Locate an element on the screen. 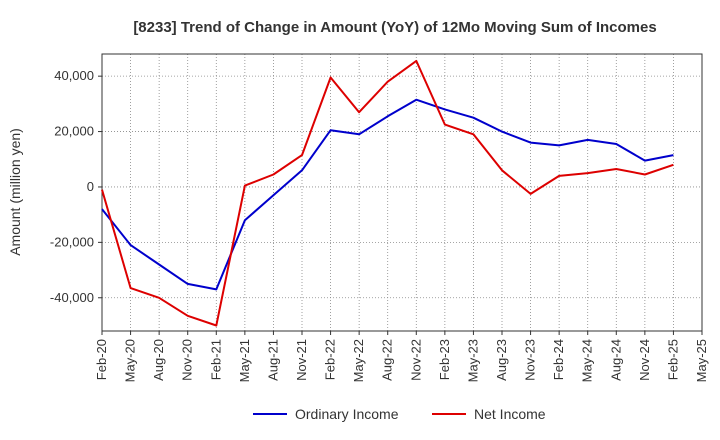  y-tick-label: 0 is located at coordinates (90, 186).